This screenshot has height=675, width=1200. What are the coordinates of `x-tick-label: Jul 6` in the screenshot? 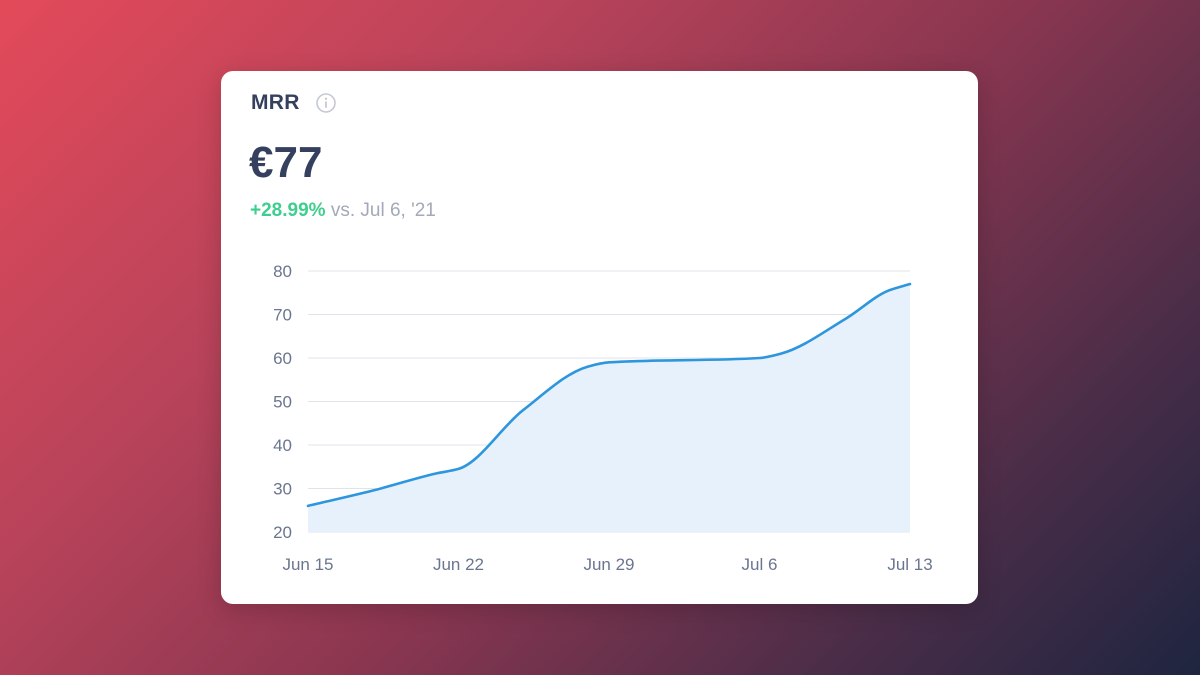 It's located at (760, 564).